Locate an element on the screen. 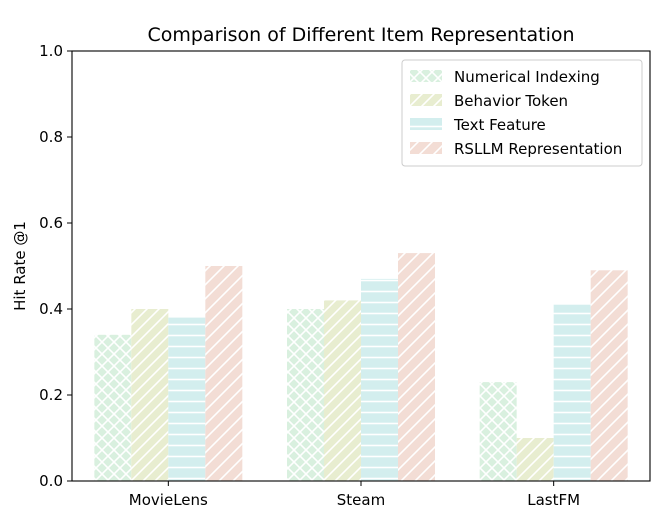  bar-lastfm-text-feature is located at coordinates (572, 392).